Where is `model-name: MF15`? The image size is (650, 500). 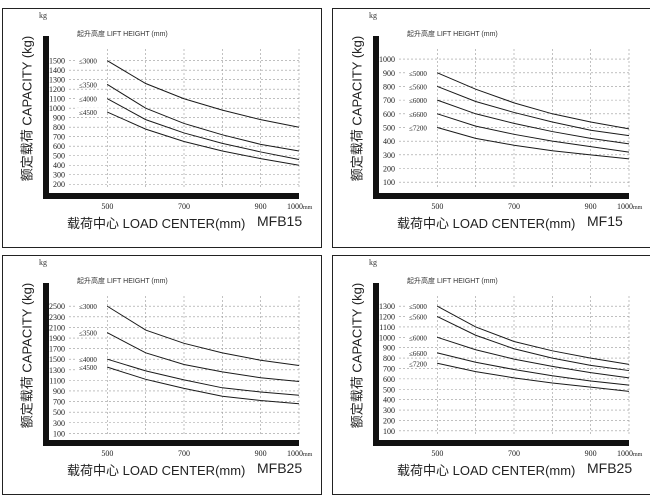
model-name: MF15 is located at coordinates (605, 221).